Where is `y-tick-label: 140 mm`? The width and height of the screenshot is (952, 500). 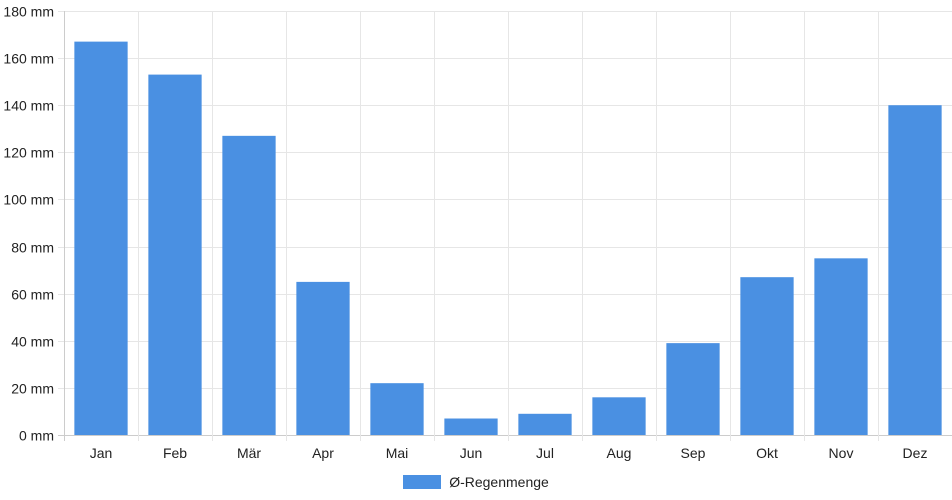 y-tick-label: 140 mm is located at coordinates (28, 106).